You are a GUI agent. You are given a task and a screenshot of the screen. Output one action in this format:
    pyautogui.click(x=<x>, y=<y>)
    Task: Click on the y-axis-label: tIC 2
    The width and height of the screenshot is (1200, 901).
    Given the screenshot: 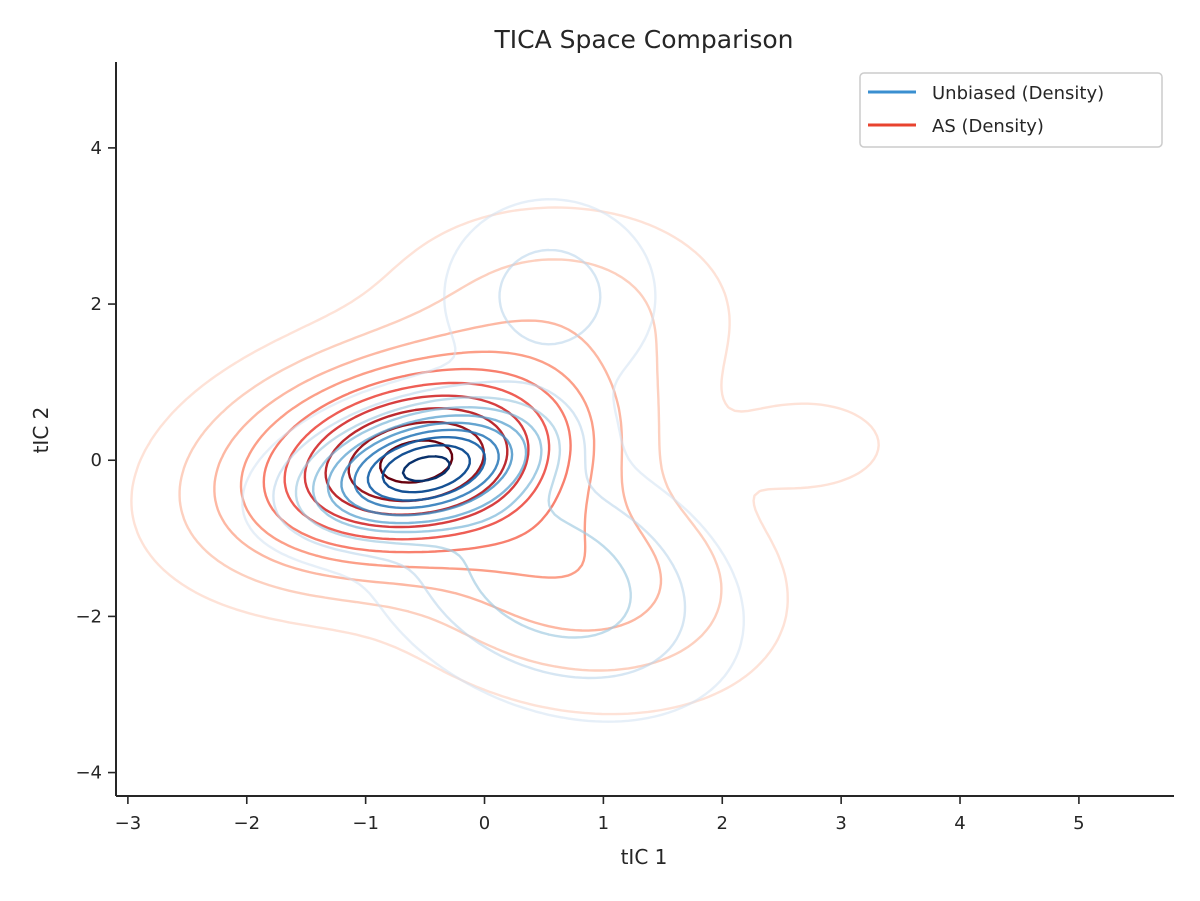 What is the action you would take?
    pyautogui.click(x=41, y=430)
    